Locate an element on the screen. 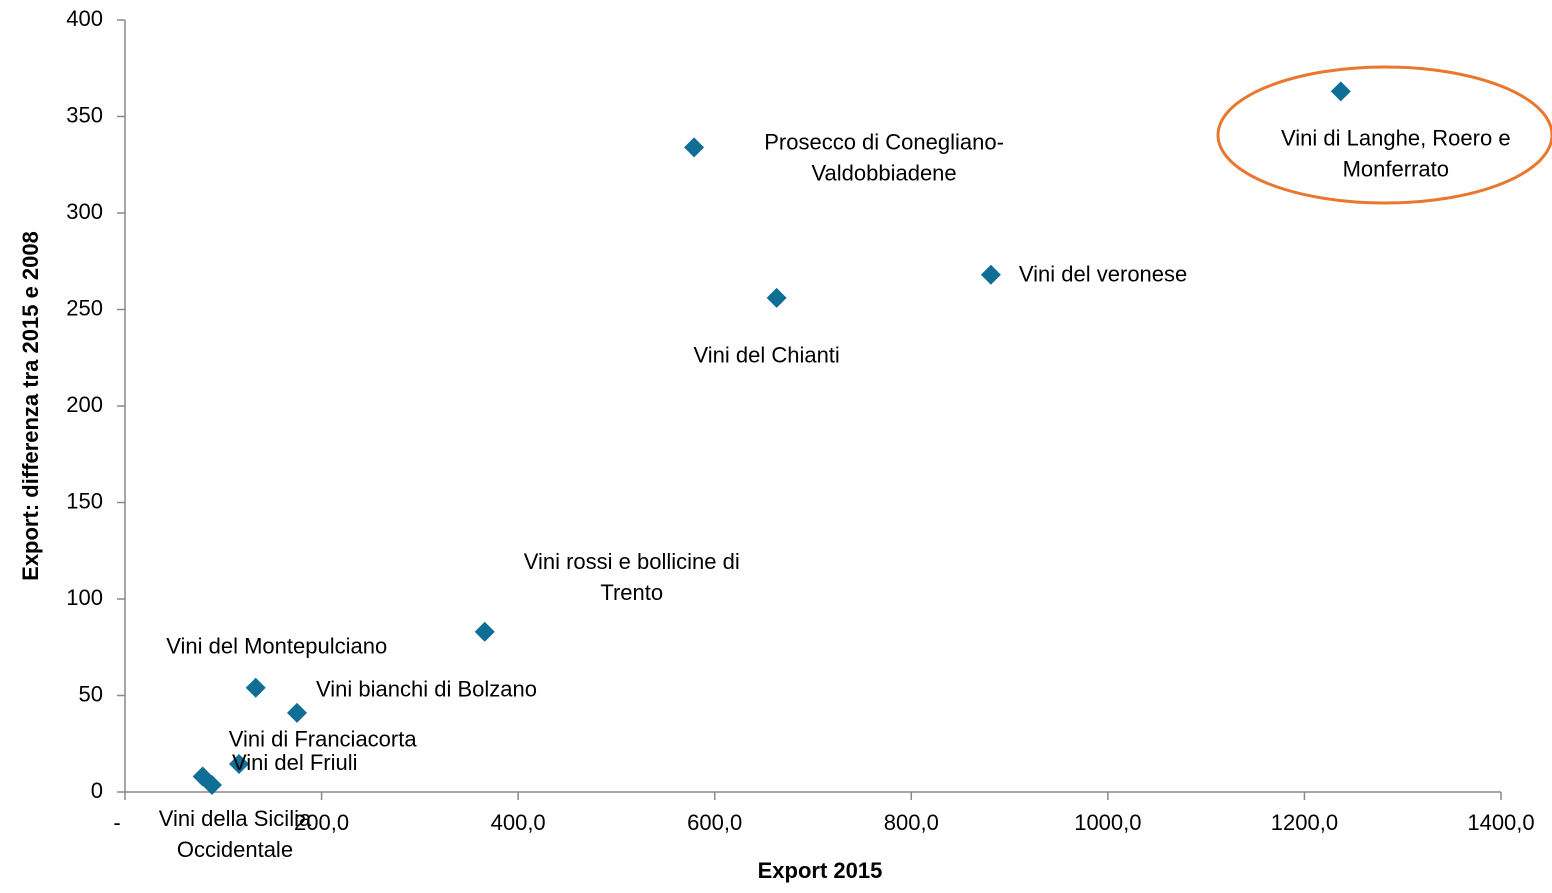 This screenshot has width=1552, height=893. x-tick-label: 600,0 is located at coordinates (714, 822).